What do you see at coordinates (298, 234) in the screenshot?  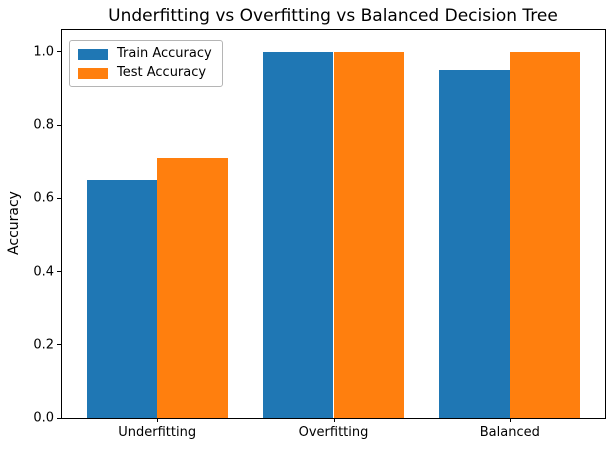 I see `bar-overfitting-train` at bounding box center [298, 234].